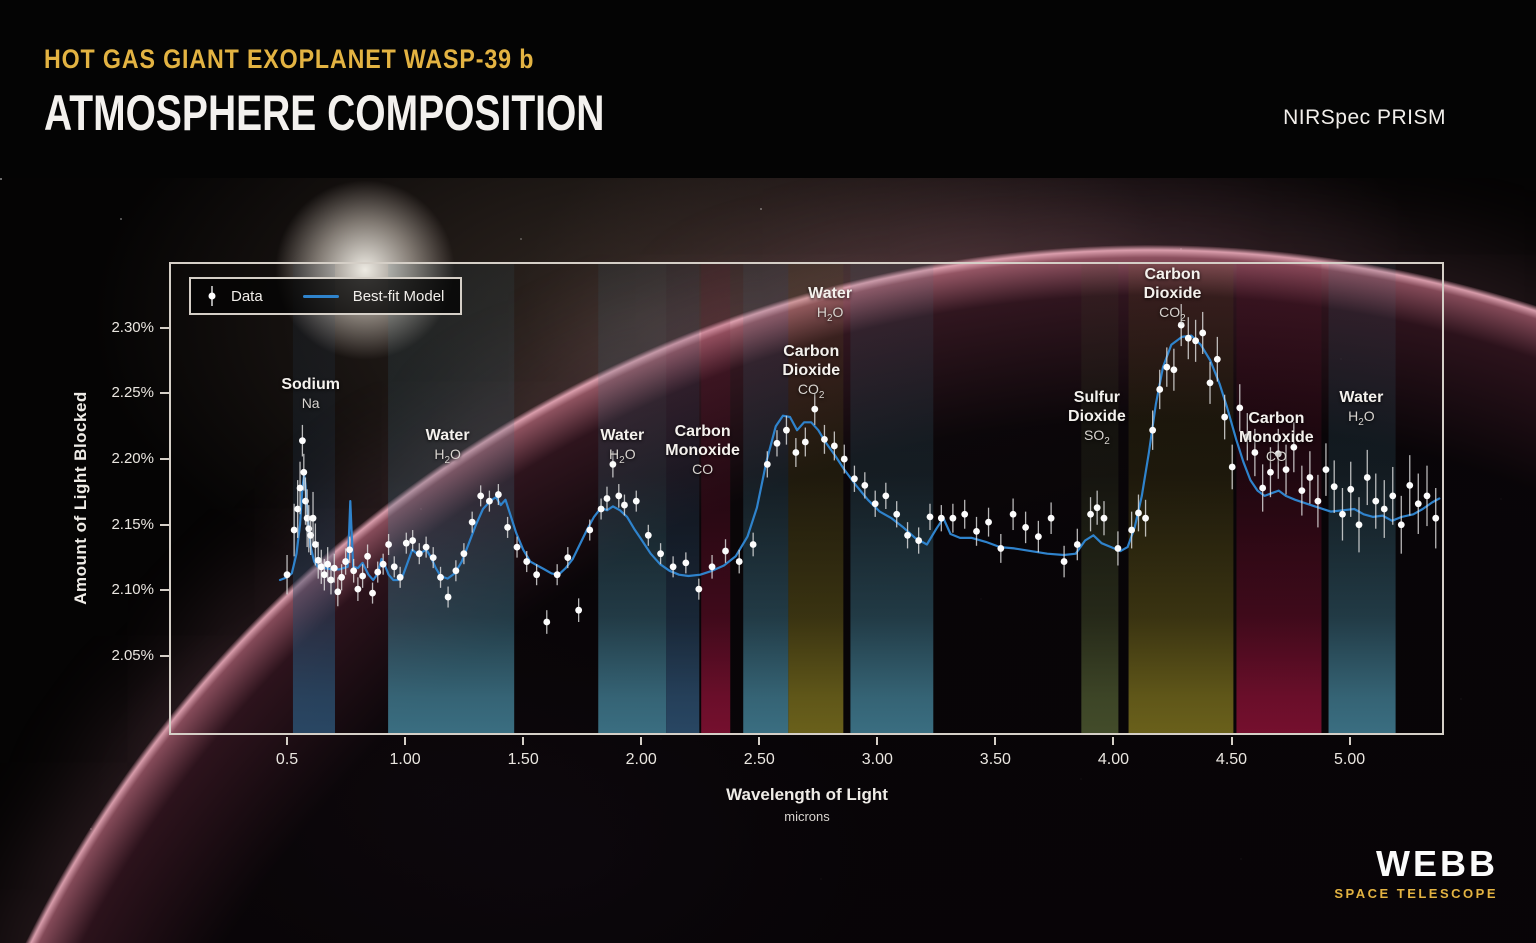 The image size is (1536, 943). What do you see at coordinates (132, 393) in the screenshot?
I see `y-tick-label: 2.25%` at bounding box center [132, 393].